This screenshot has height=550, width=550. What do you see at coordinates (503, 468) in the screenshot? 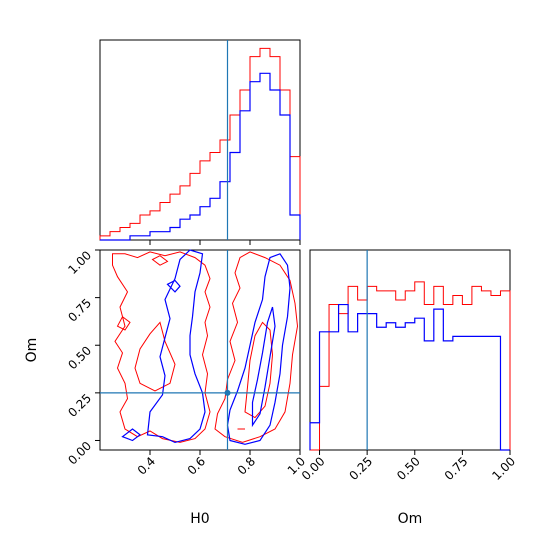
I see `om-x-tick-label-4: 1.00` at bounding box center [503, 468].